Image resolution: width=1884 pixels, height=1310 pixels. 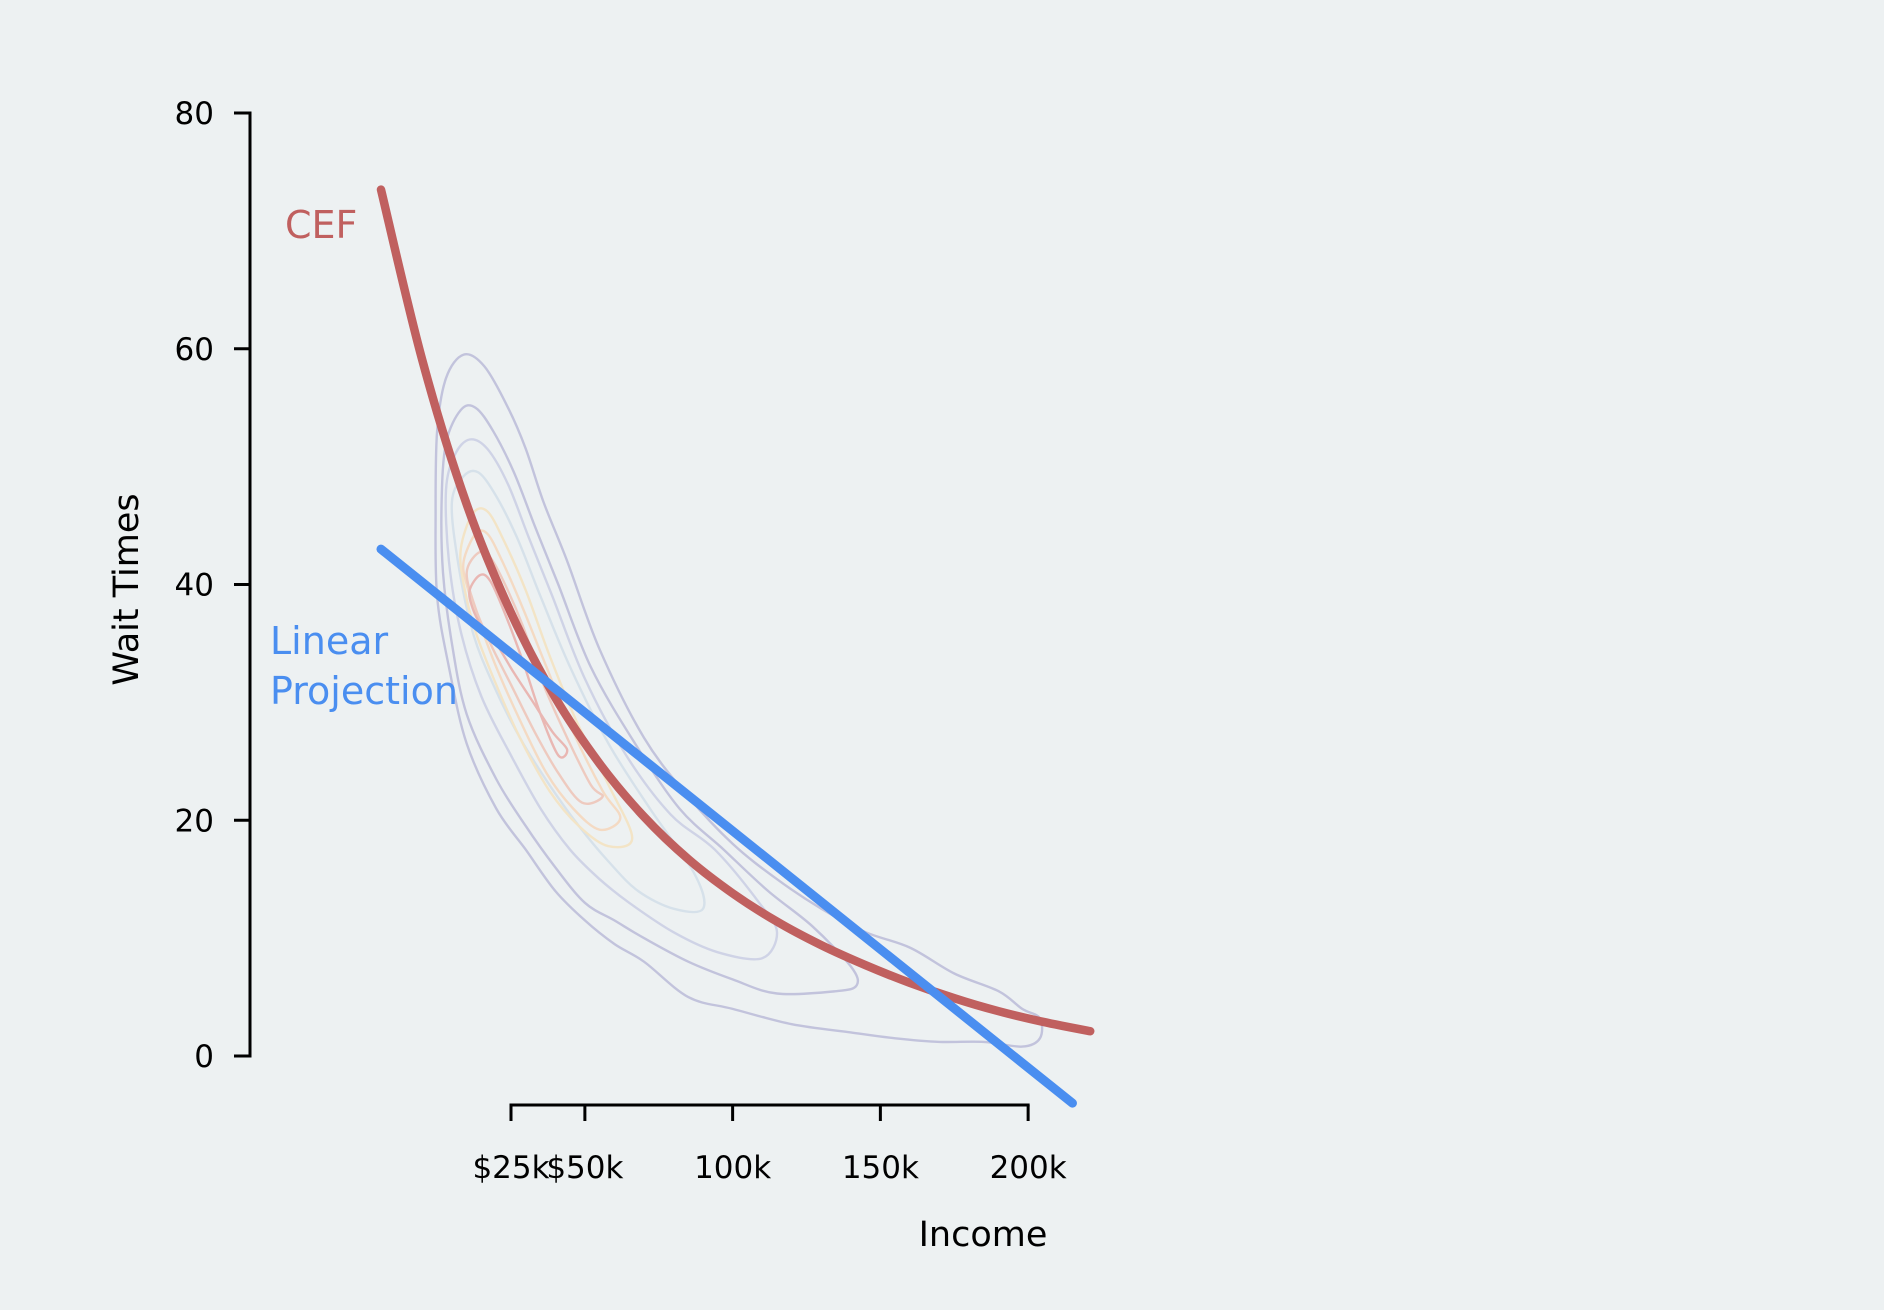 I want to click on y-tick-label: 60, so click(x=194, y=350).